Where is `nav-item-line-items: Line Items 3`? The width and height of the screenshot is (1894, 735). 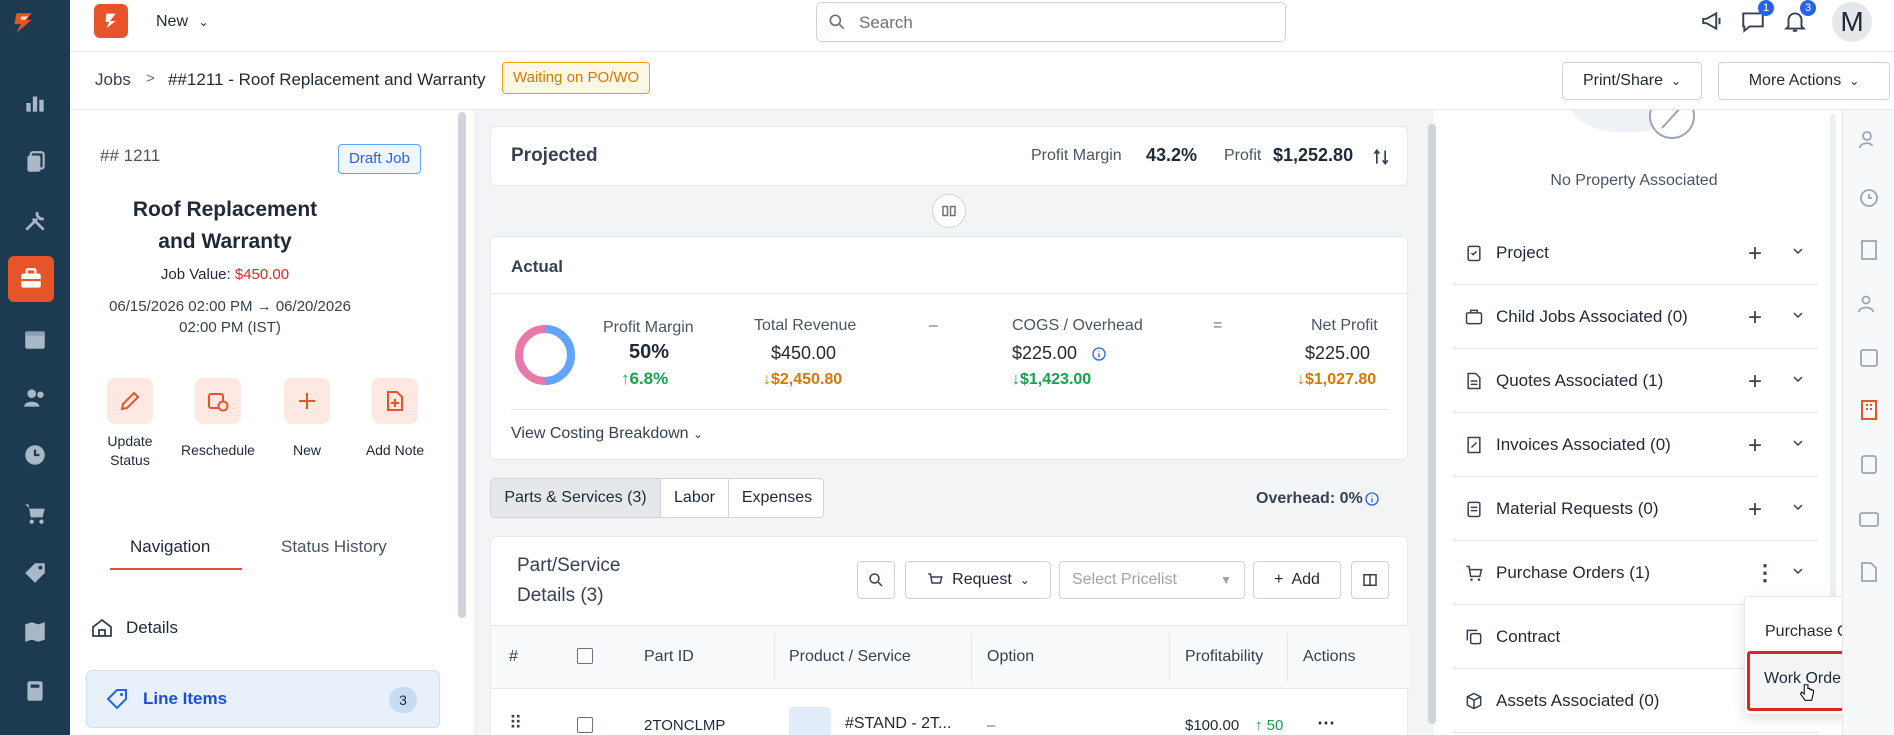
nav-item-line-items: Line Items 3 is located at coordinates (263, 699).